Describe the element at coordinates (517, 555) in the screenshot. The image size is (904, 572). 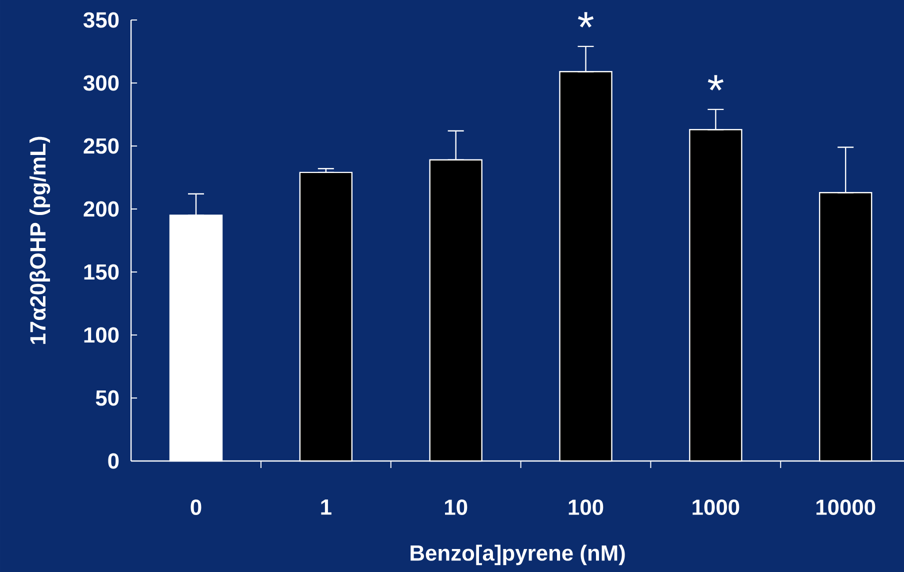
I see `x-axis-title: Benzo[a]pyrene (nM)` at that location.